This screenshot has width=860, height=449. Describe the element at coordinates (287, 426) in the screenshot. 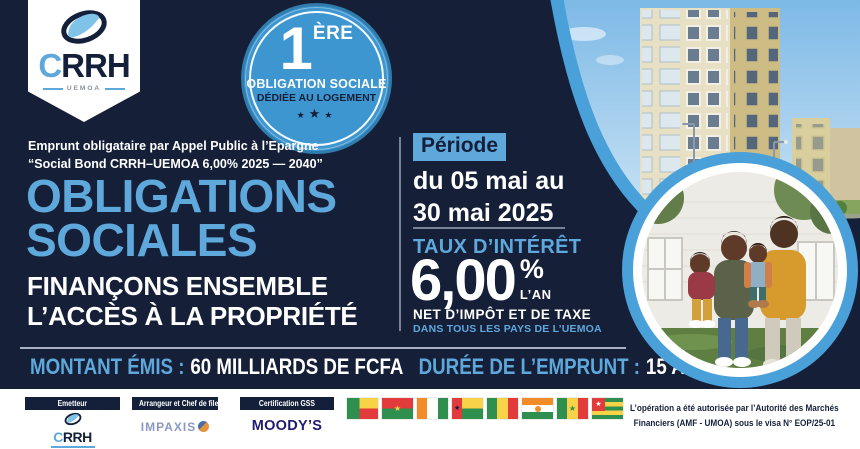

I see `moodys-logo: MOODY’S` at that location.